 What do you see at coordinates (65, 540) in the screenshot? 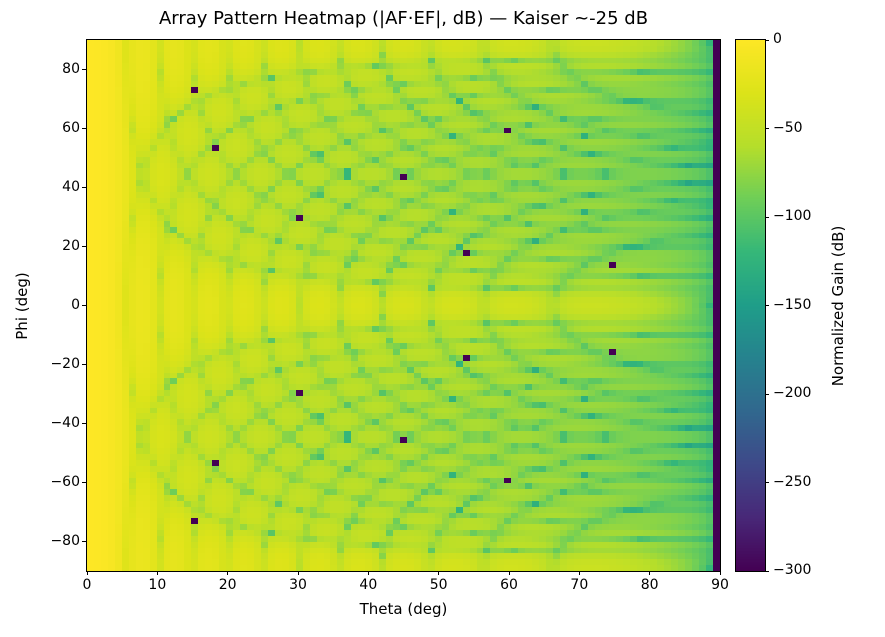
I see `y-tick-label: −80` at bounding box center [65, 540].